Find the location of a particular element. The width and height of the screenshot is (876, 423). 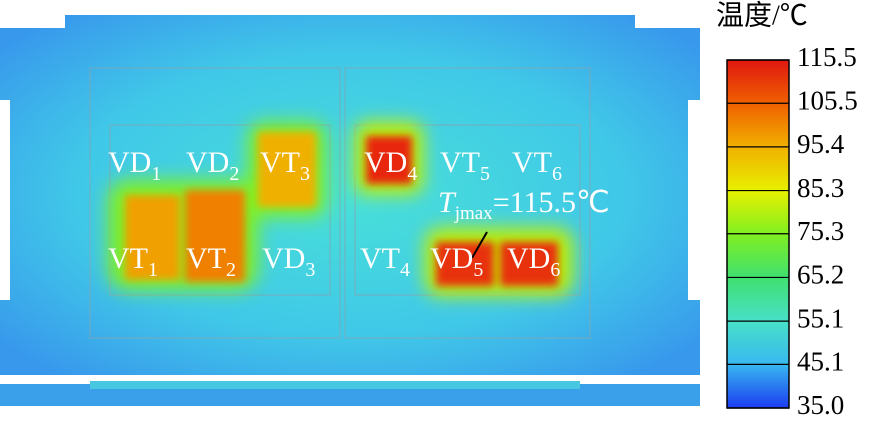

component-label: VT6 is located at coordinates (537, 165).